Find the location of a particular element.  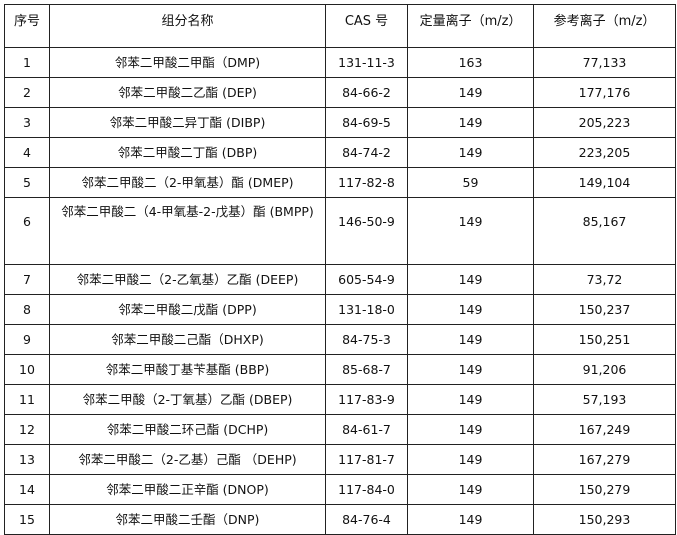

cell-quant-ion: 59 is located at coordinates (470, 182).